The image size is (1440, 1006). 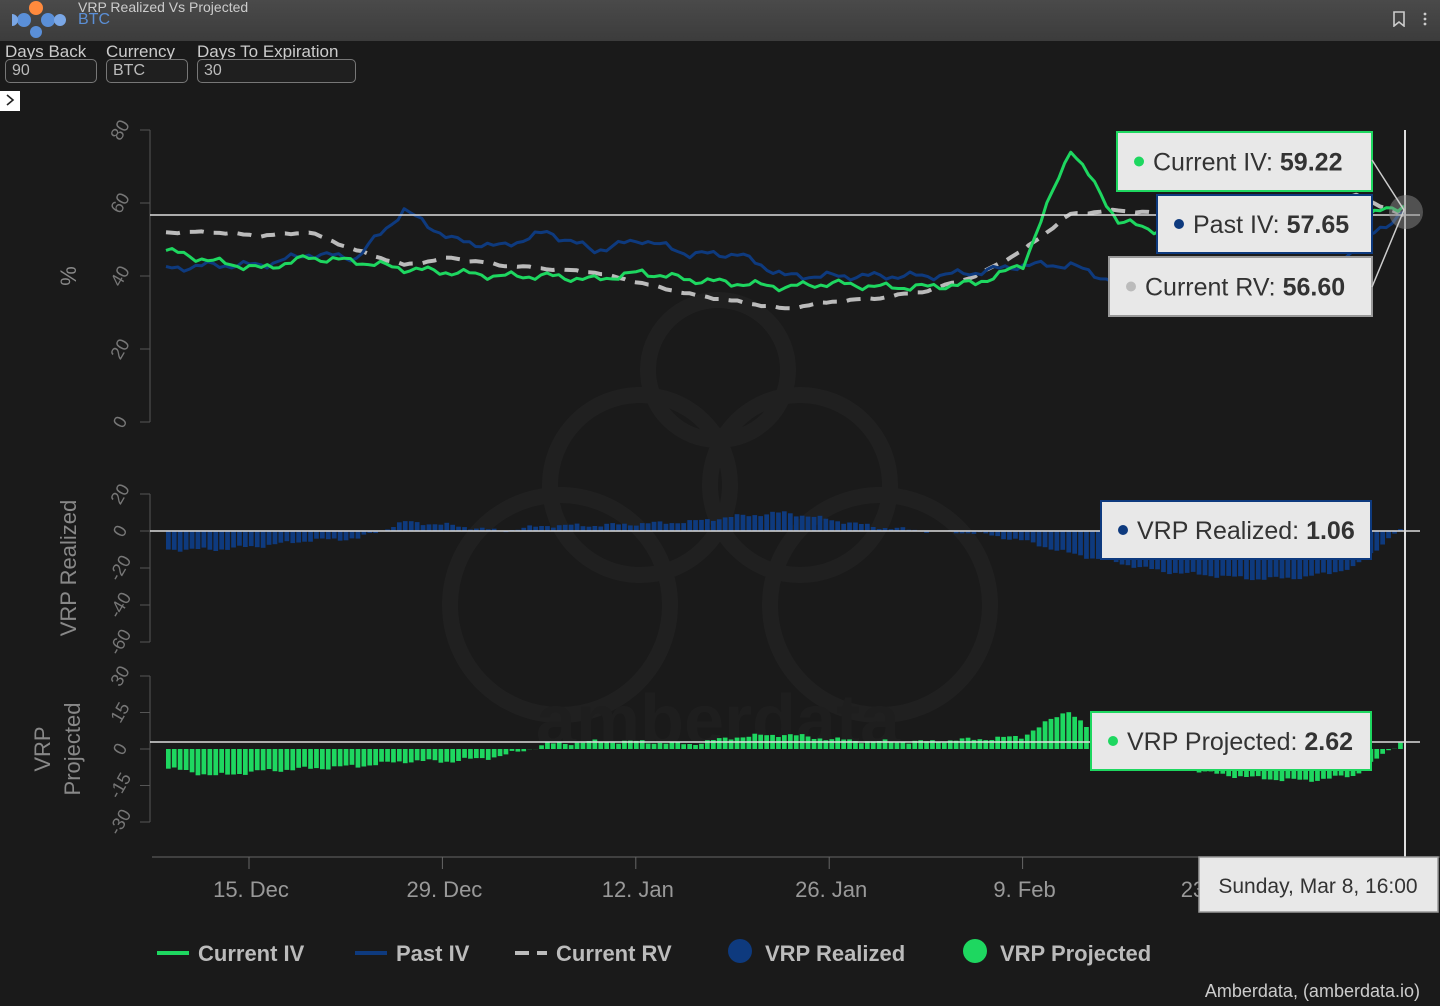 What do you see at coordinates (1318, 225) in the screenshot?
I see `tooltip-value: 57.65` at bounding box center [1318, 225].